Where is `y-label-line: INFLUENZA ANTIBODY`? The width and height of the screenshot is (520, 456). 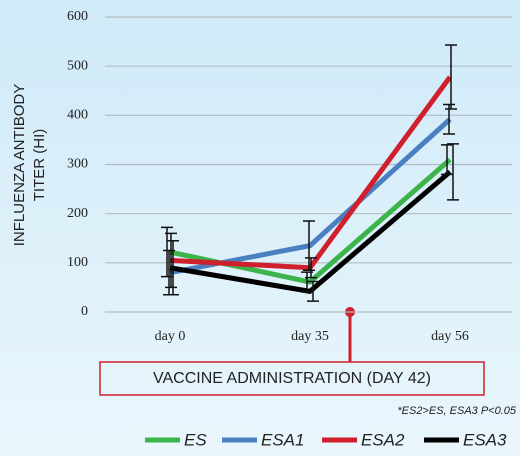
y-label-line: INFLUENZA ANTIBODY is located at coordinates (19, 165).